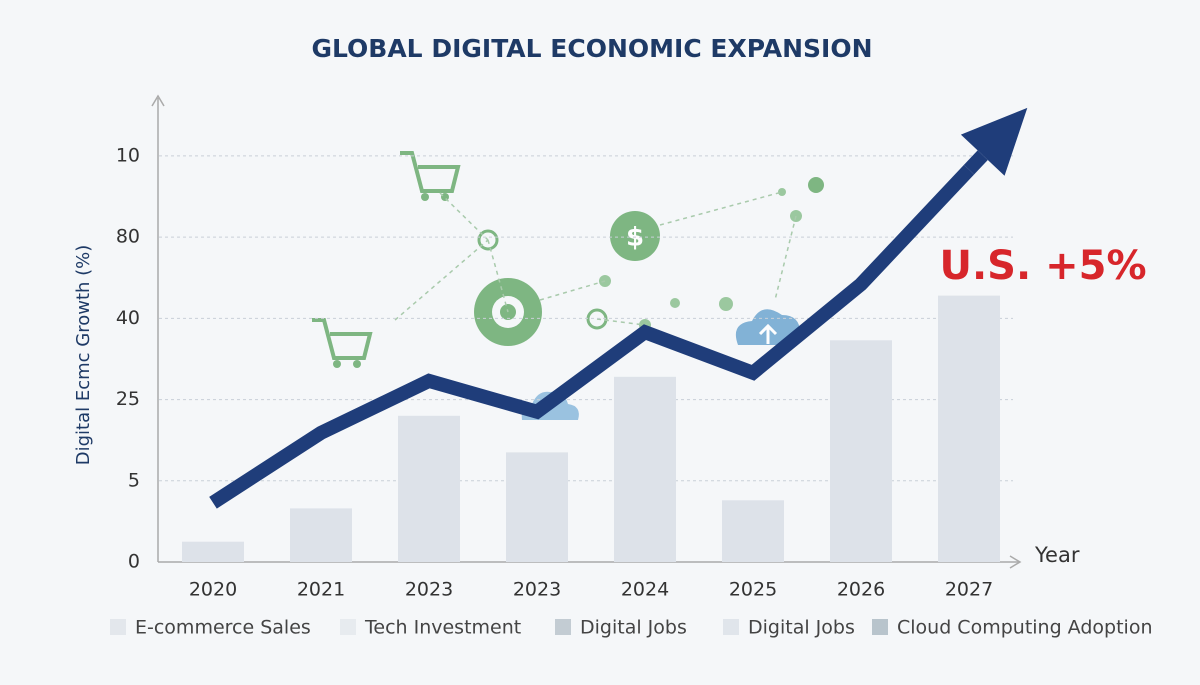  What do you see at coordinates (321, 590) in the screenshot?
I see `x-tick-label: 2021` at bounding box center [321, 590].